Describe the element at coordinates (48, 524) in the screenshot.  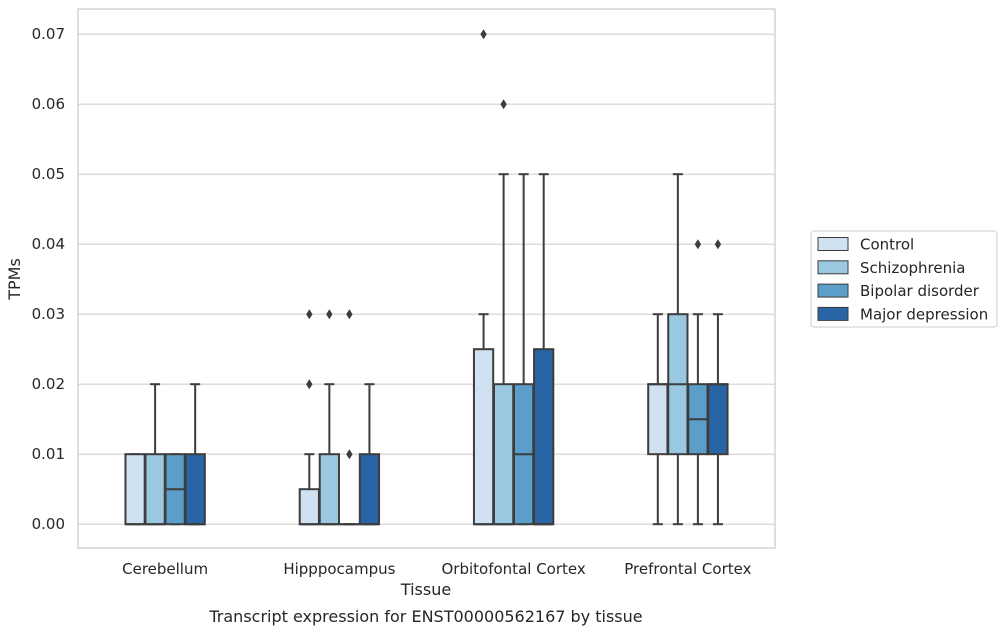
I see `y-tick-label: 0.00` at that location.